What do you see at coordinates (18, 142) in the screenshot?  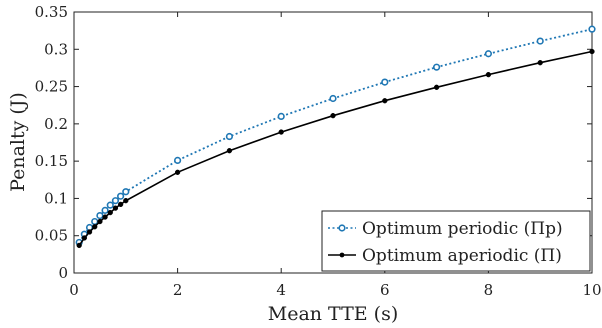 I see `y-axis-label: Penalty (J)` at bounding box center [18, 142].